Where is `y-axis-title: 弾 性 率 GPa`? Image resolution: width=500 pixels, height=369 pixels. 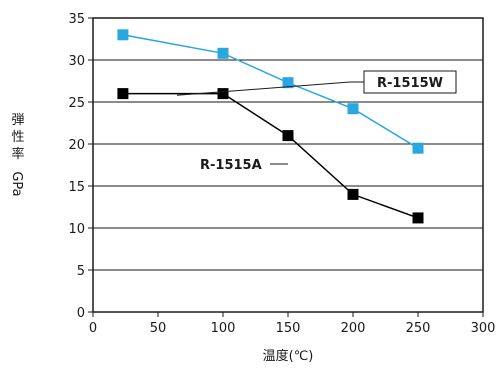 y-axis-title: 弾 性 率 GPa is located at coordinates (17, 155).